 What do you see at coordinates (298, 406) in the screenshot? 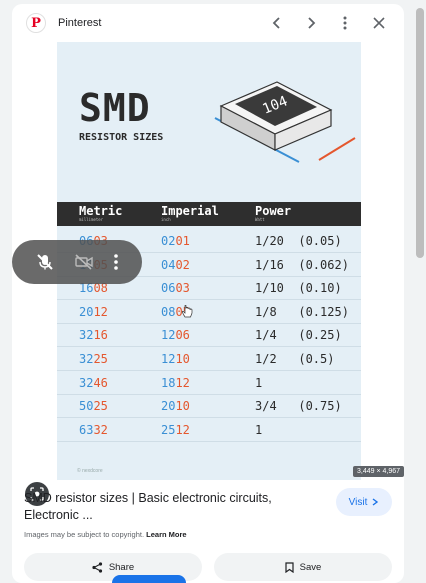
I see `power-cell: 3/4 (0.75)` at bounding box center [298, 406].